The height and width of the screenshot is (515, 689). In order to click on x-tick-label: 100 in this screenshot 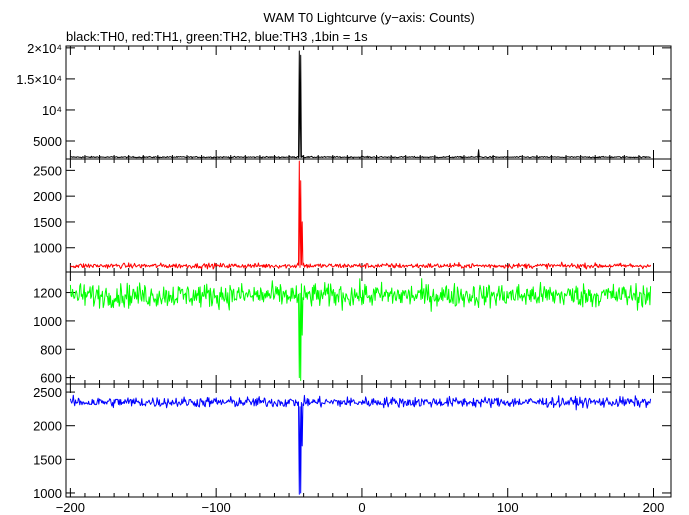, I will do `click(508, 507)`.